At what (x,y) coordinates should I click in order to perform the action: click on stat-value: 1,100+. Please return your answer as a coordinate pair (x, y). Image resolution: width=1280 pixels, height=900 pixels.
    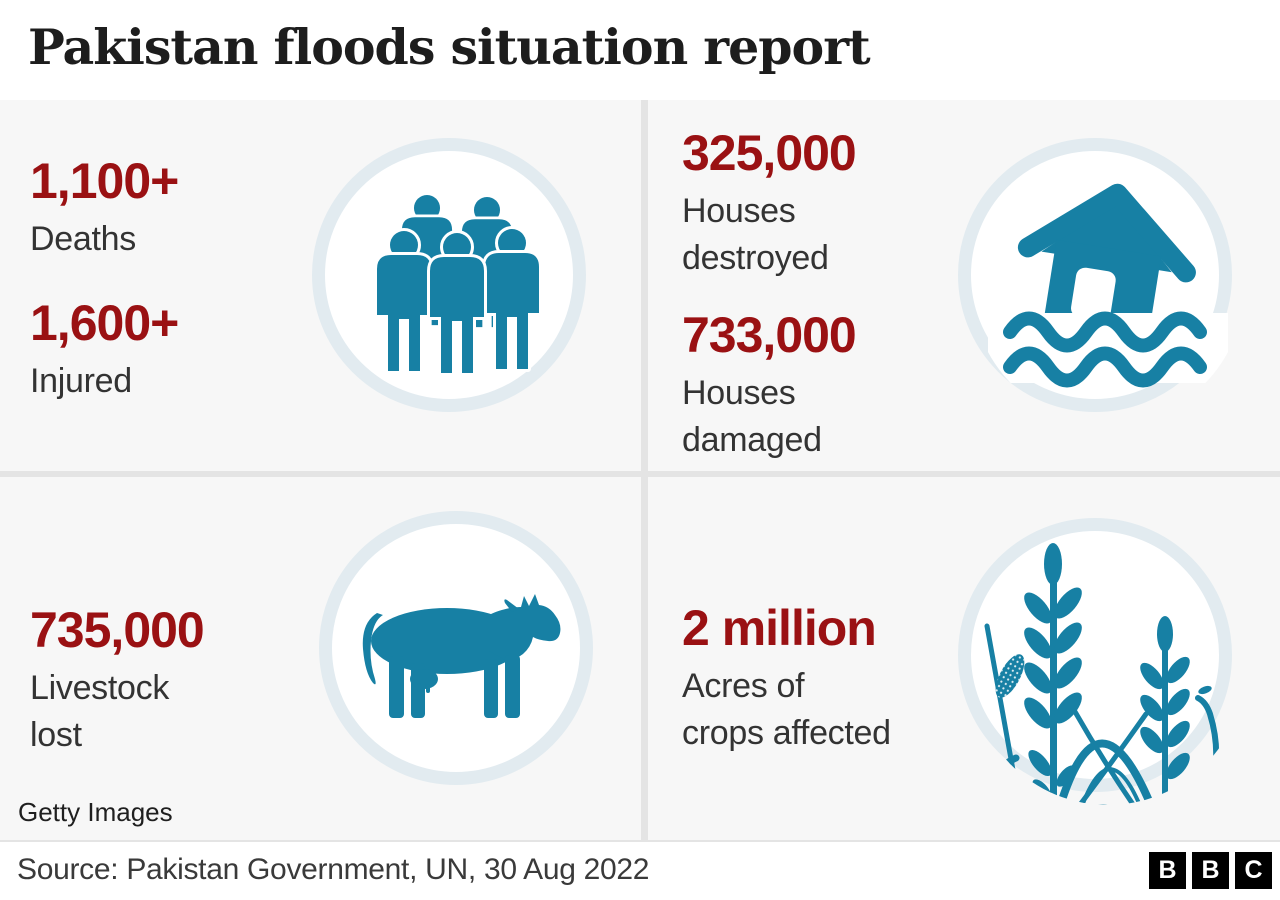
    Looking at the image, I should click on (104, 181).